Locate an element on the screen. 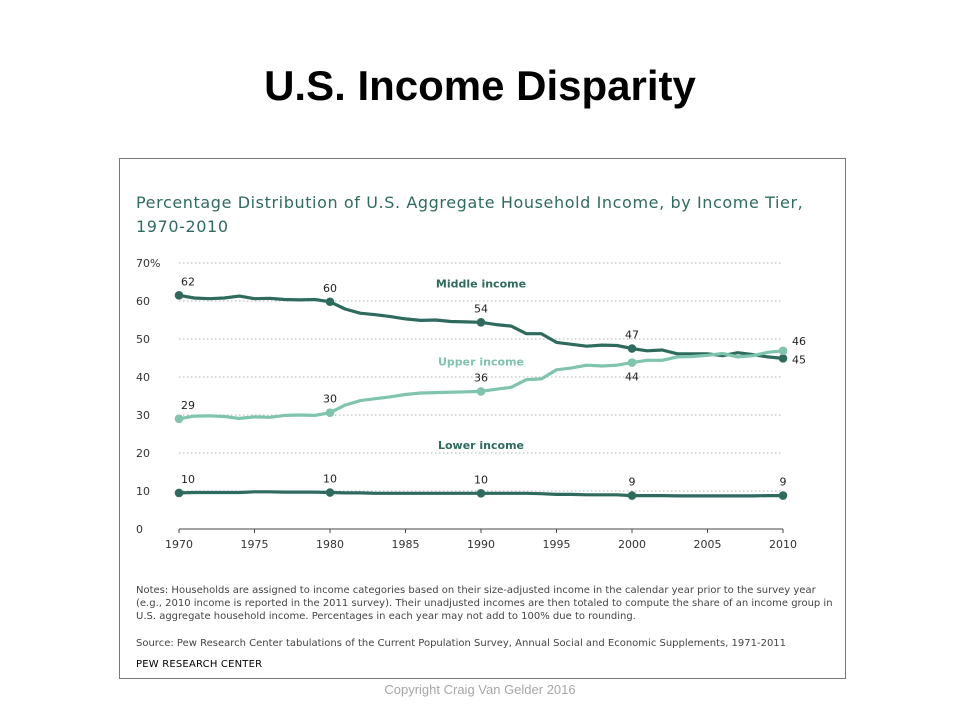  series-label: Lower income is located at coordinates (481, 445).